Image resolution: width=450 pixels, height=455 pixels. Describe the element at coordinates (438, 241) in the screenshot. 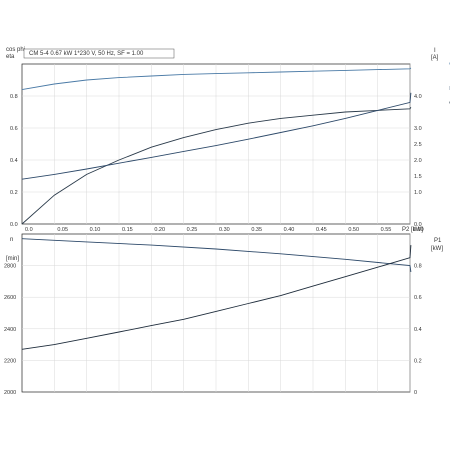

I see `bottom-ylabel-right: P1` at that location.